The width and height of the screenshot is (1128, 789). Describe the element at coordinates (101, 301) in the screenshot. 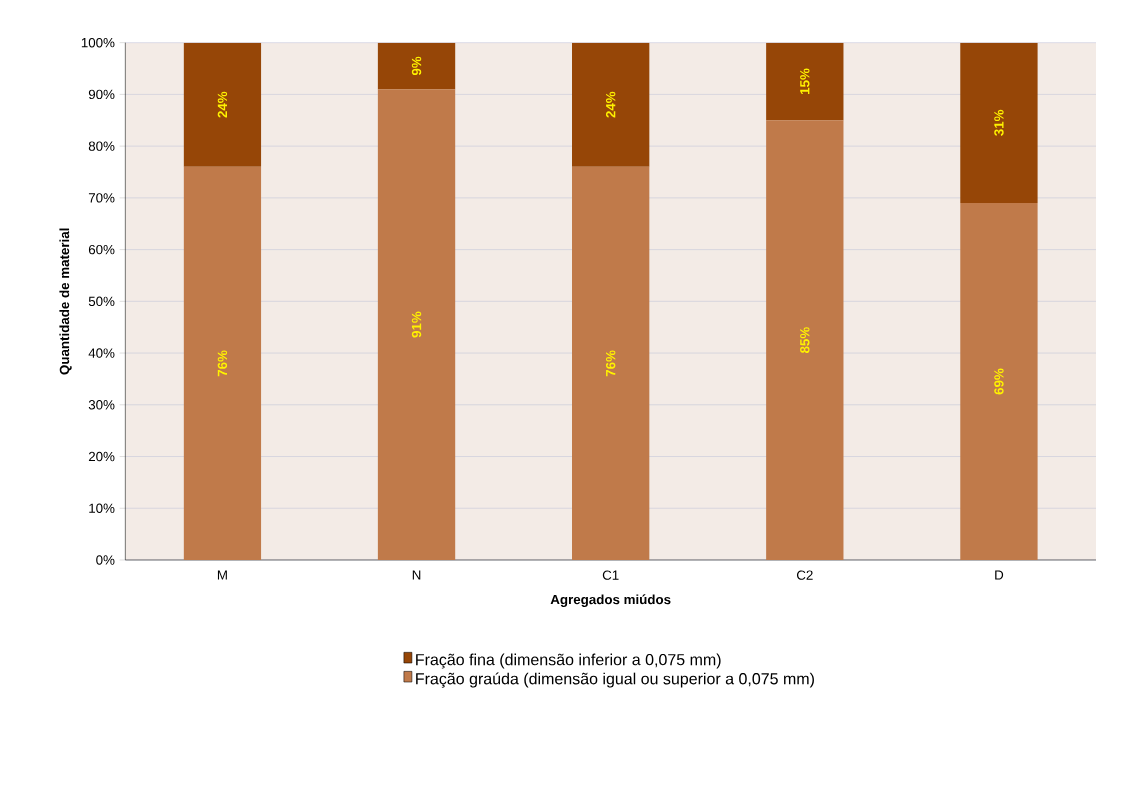

I see `y-tick-label: 50%` at that location.